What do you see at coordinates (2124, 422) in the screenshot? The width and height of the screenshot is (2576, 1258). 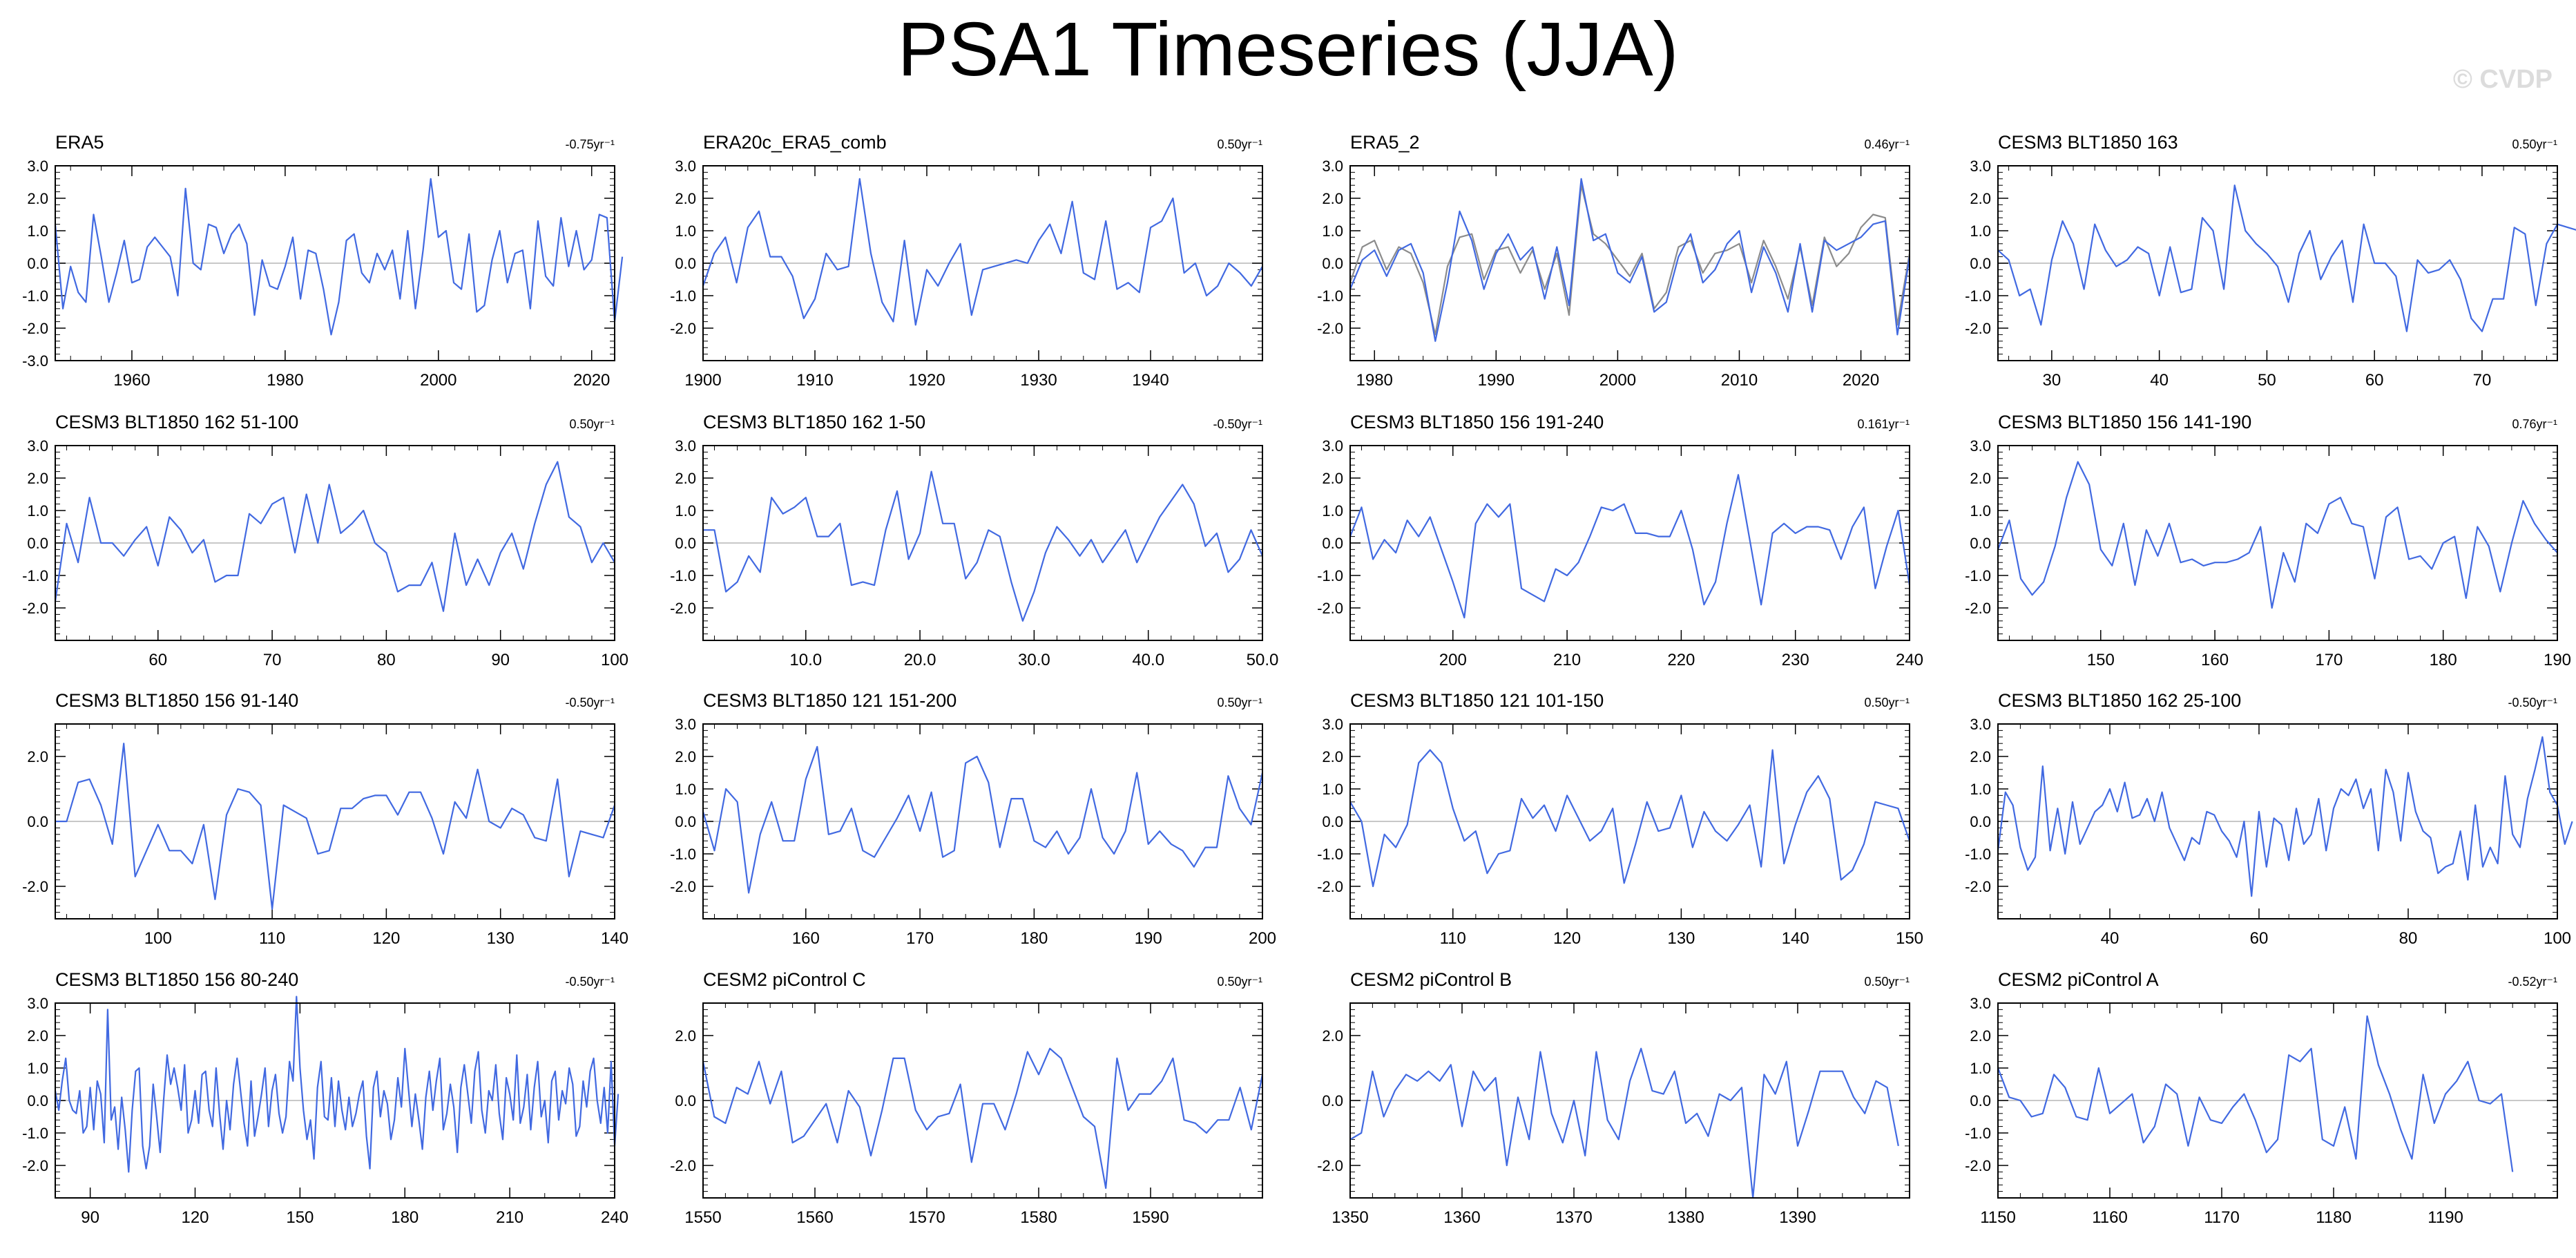 I see `panel-title: CESM3 BLT1850 156 141-190` at bounding box center [2124, 422].